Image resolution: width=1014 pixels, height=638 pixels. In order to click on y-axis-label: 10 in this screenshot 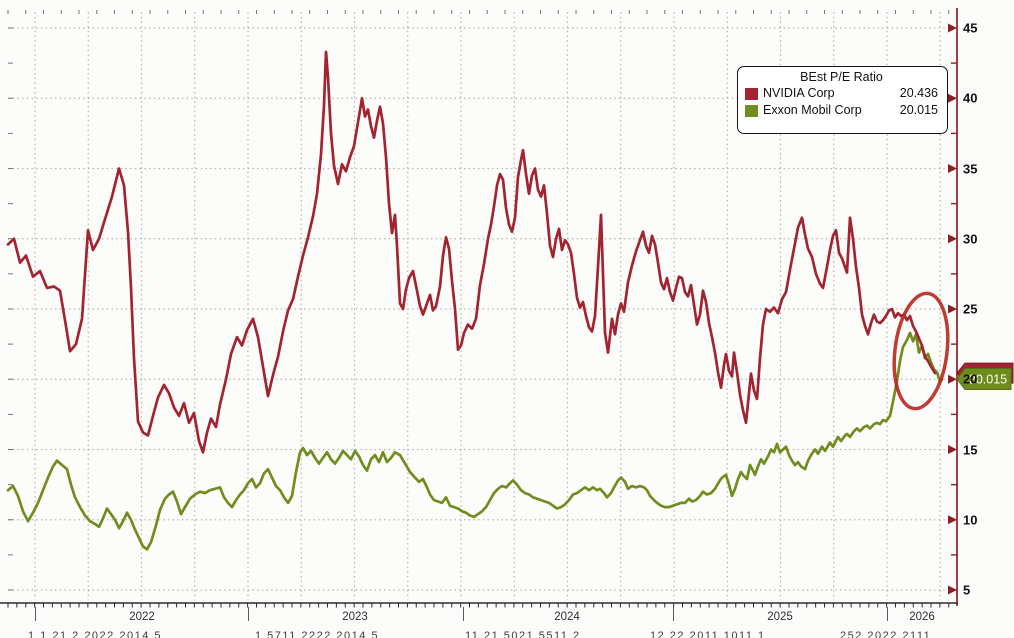, I will do `click(970, 520)`.